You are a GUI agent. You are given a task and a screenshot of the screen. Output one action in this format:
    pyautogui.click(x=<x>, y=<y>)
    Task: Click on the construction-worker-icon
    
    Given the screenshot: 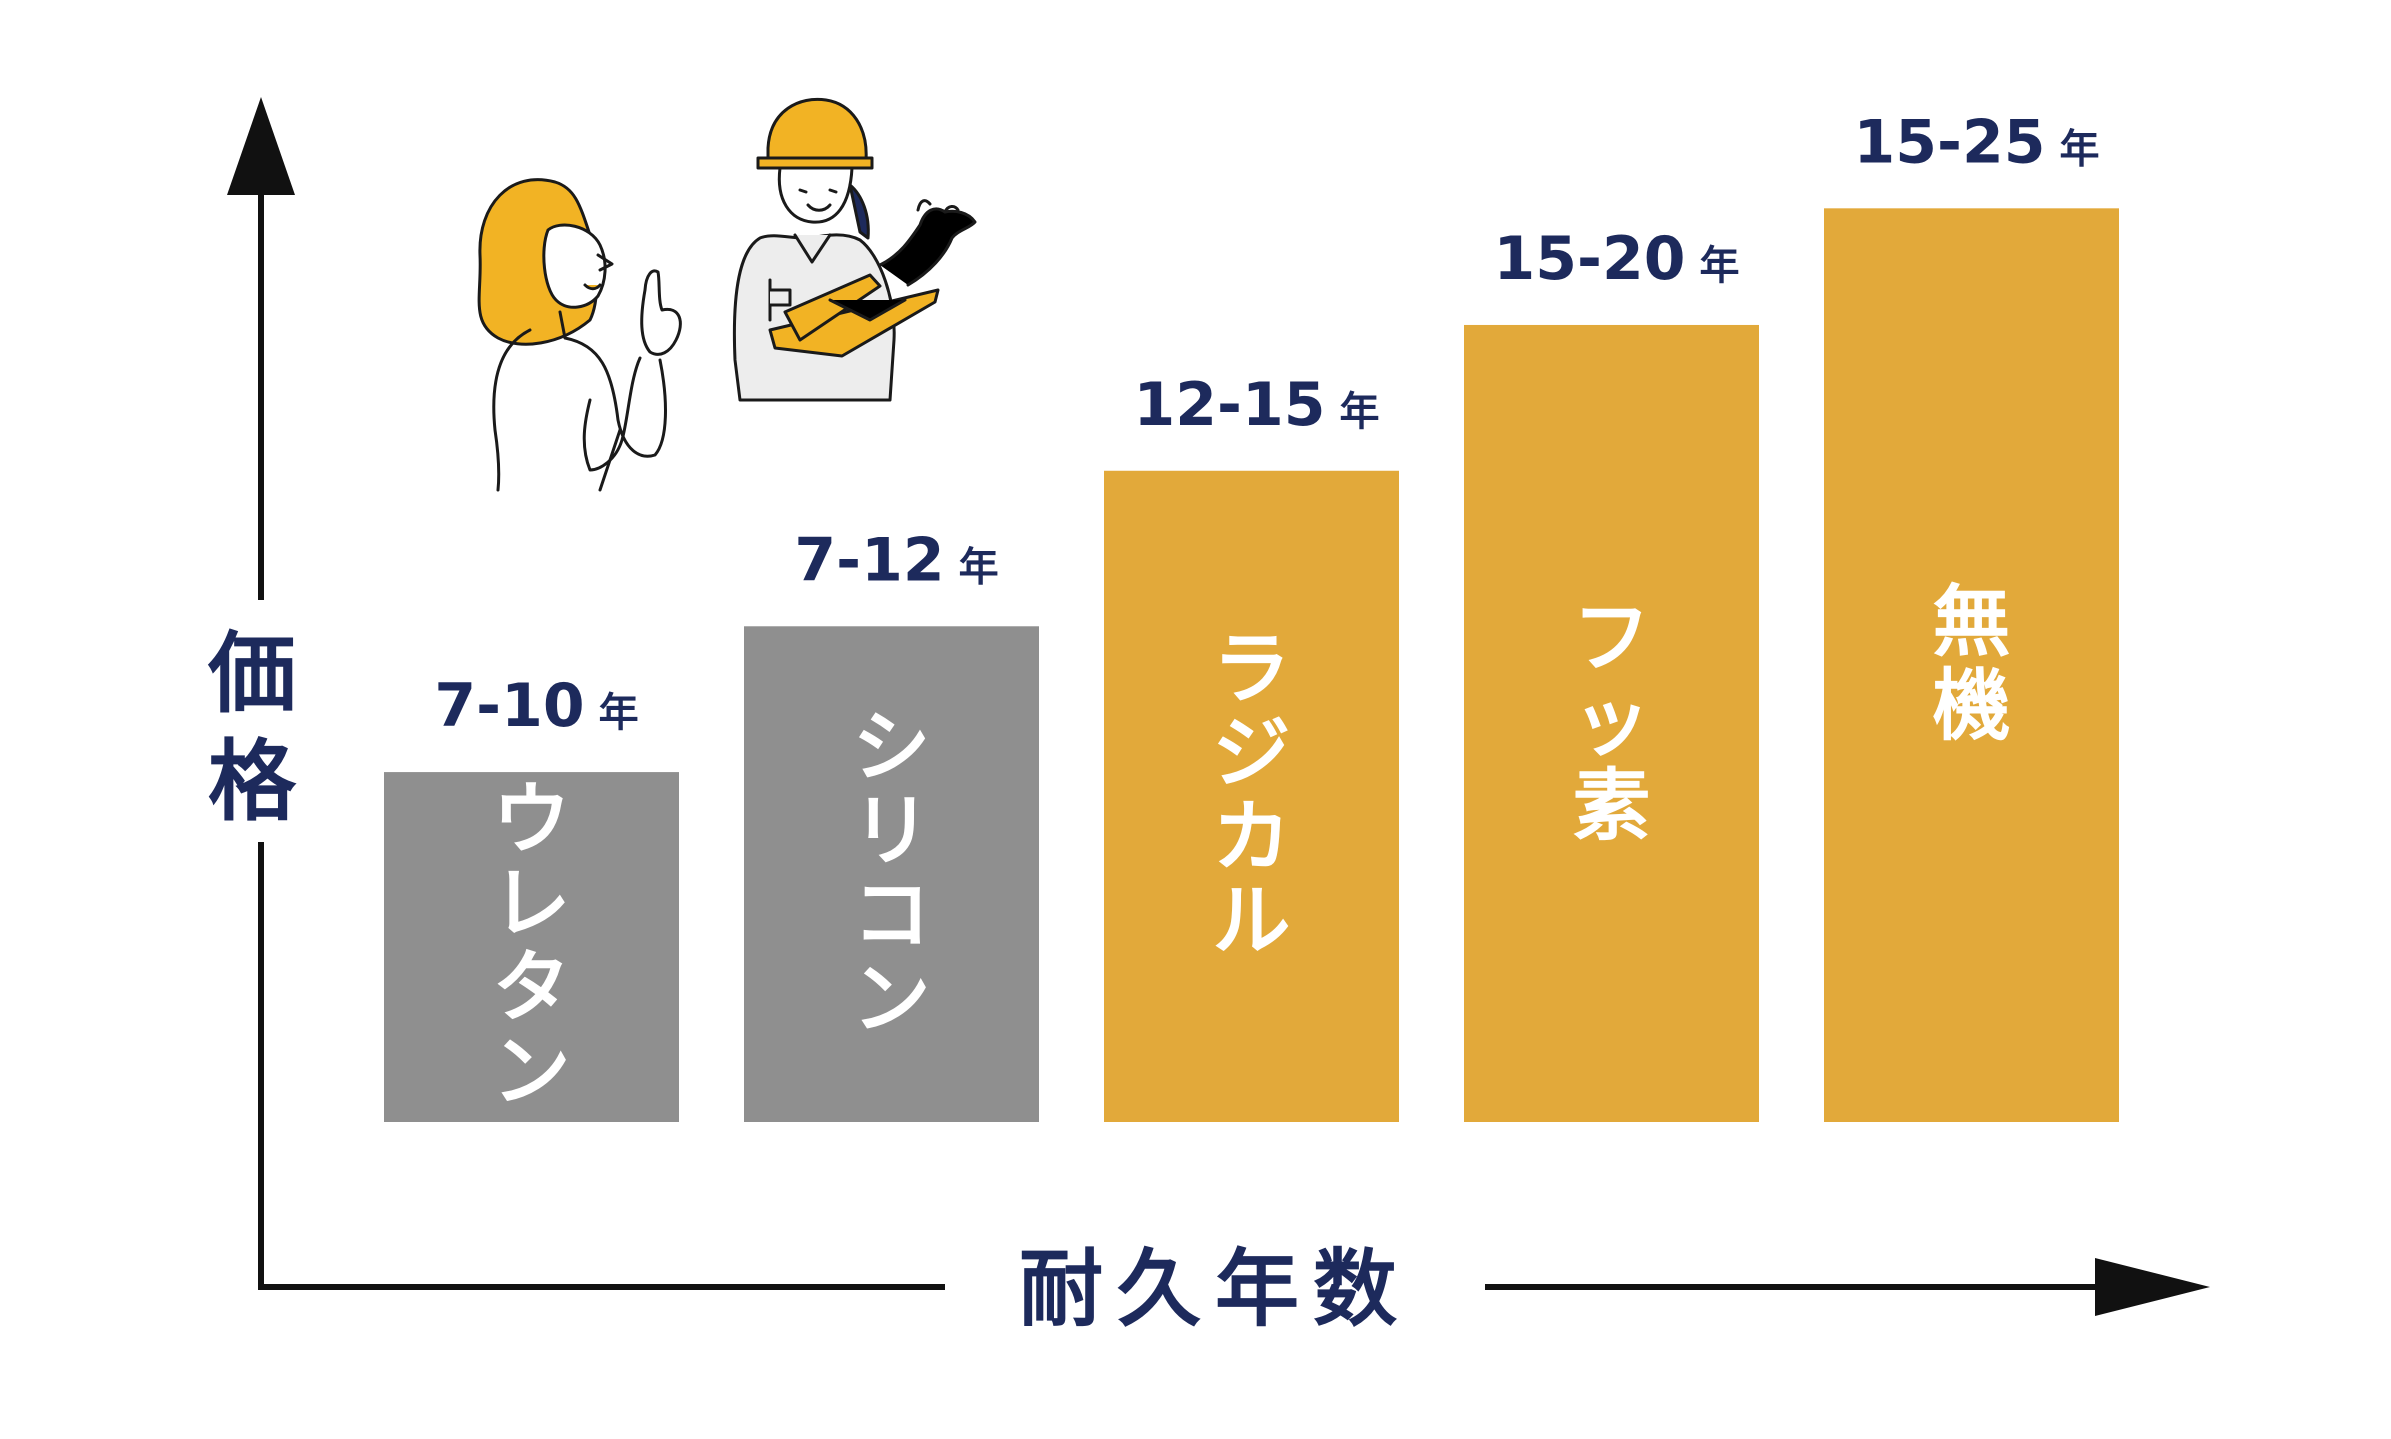 What is the action you would take?
    pyautogui.click(x=854, y=249)
    